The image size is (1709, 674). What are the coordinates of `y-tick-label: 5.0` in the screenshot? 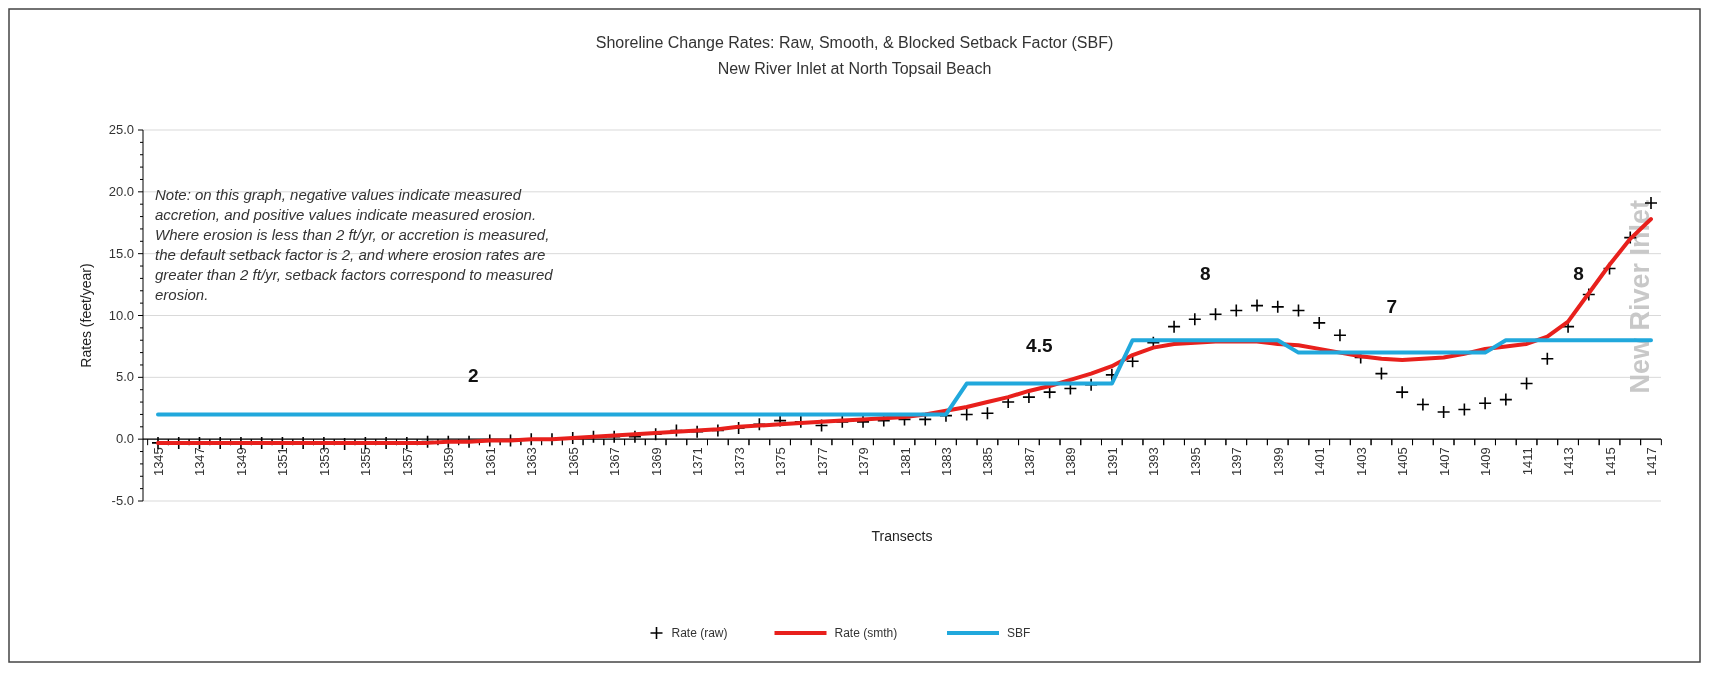 It's located at (124, 377).